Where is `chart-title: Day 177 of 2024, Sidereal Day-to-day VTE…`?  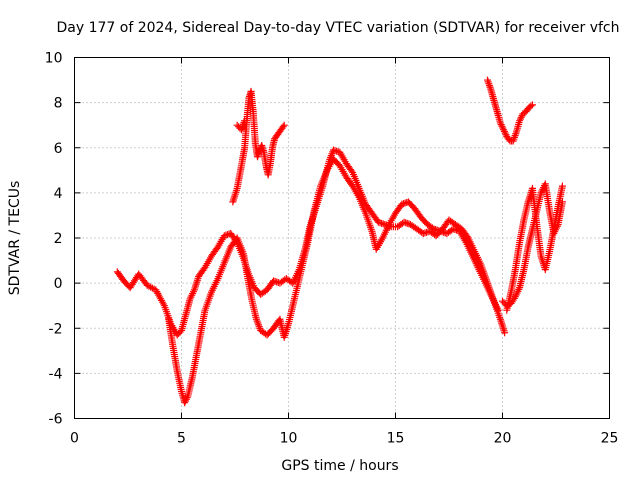
chart-title: Day 177 of 2024, Sidereal Day-to-day VTE… is located at coordinates (337, 28).